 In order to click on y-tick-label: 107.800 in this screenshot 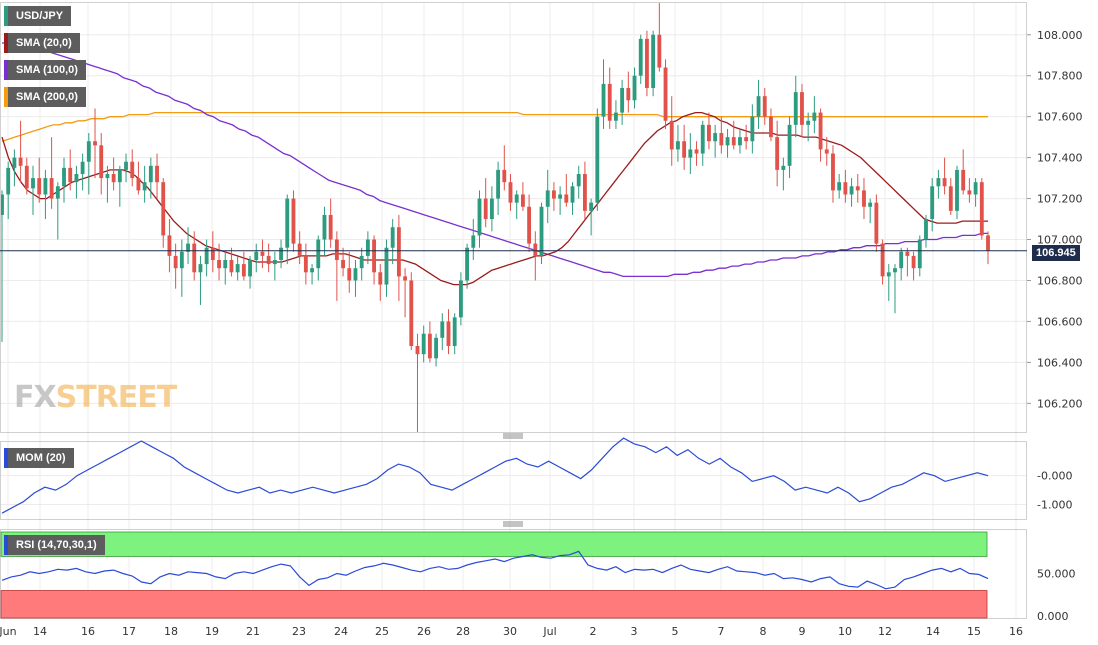, I will do `click(1060, 76)`.